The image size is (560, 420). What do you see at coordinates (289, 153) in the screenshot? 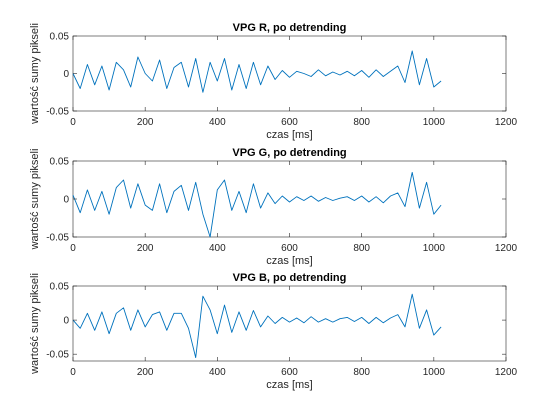
I see `chart-title: VPG G, po detrending` at bounding box center [289, 153].